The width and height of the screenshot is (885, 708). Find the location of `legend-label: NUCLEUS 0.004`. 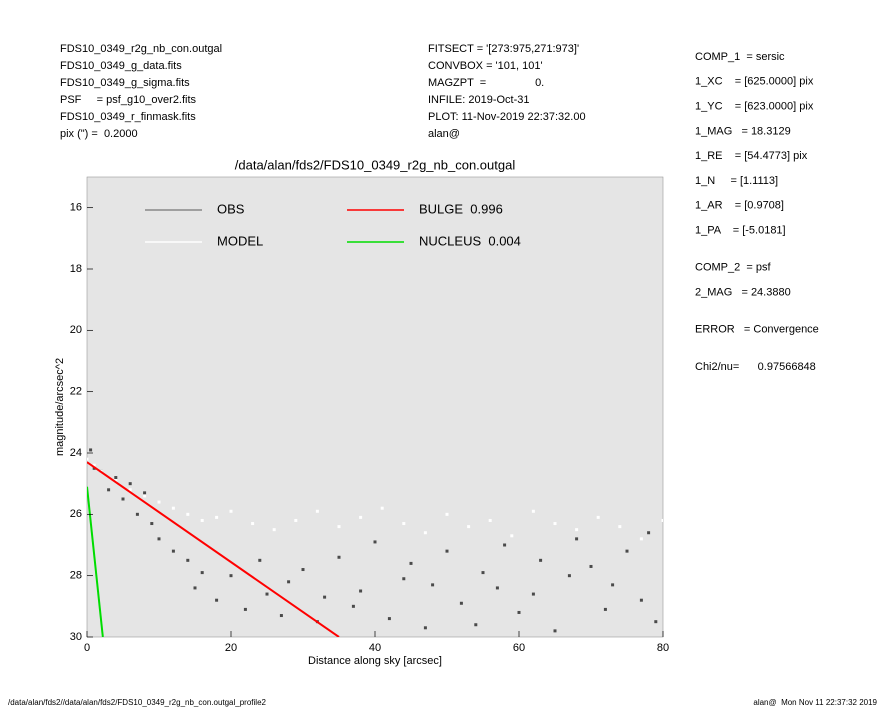

legend-label: NUCLEUS 0.004 is located at coordinates (470, 240).